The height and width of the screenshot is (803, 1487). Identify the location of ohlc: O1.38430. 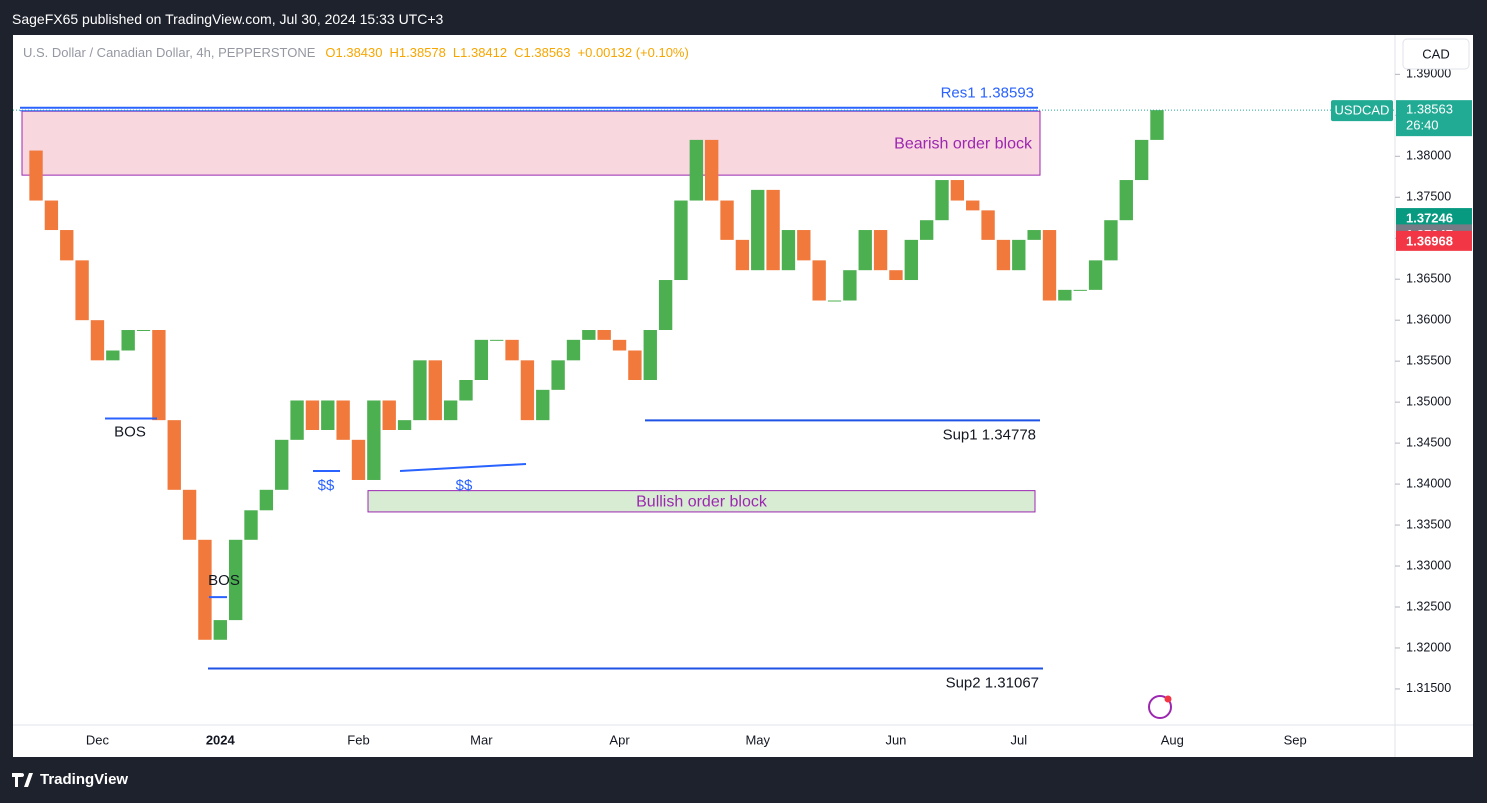
(353, 52).